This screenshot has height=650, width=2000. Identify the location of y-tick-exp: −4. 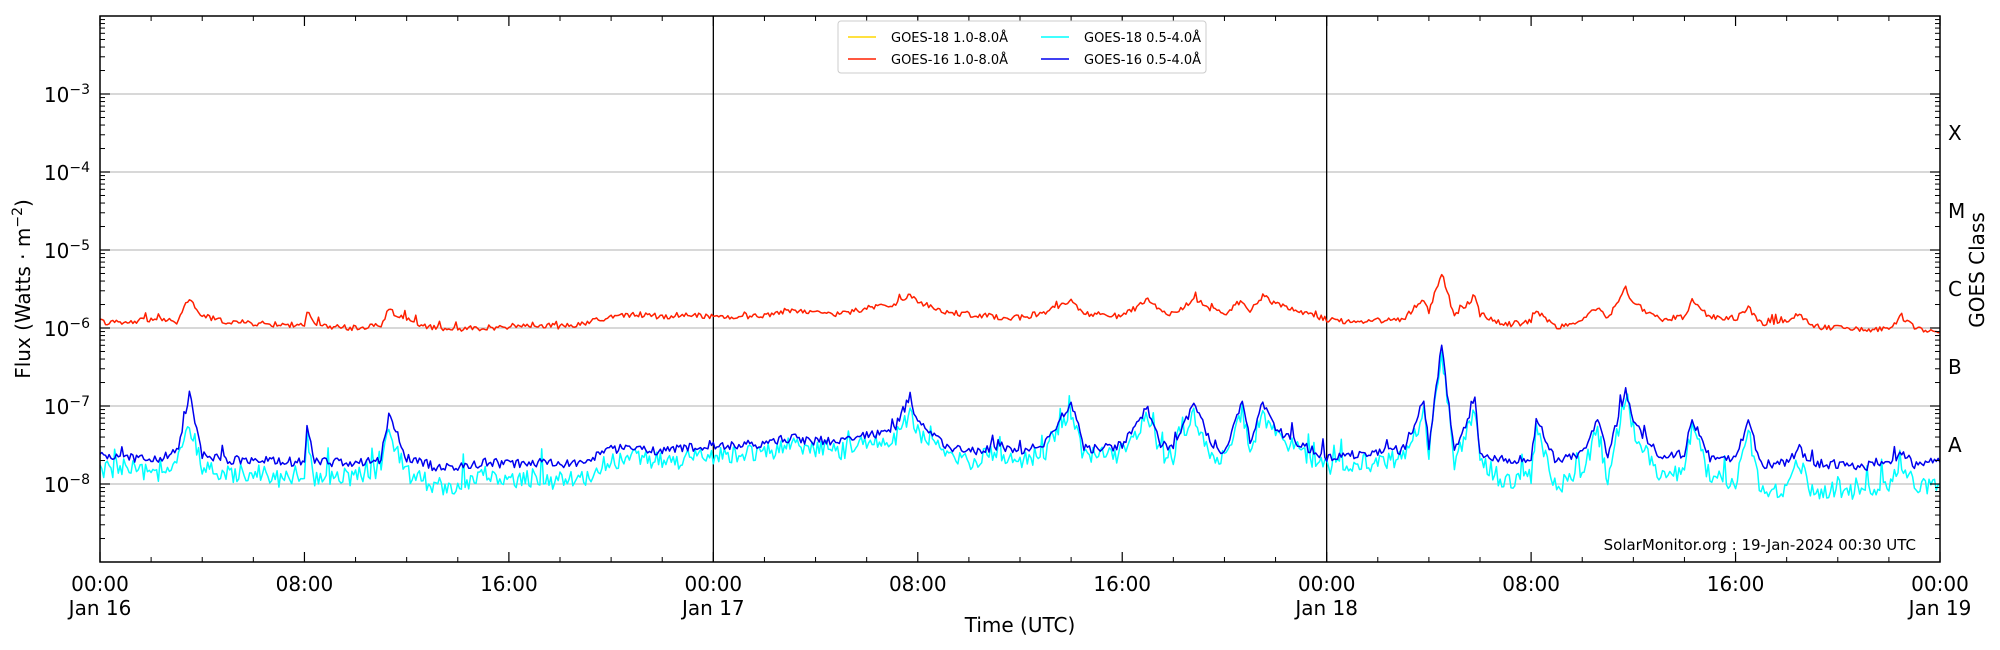
(79, 168).